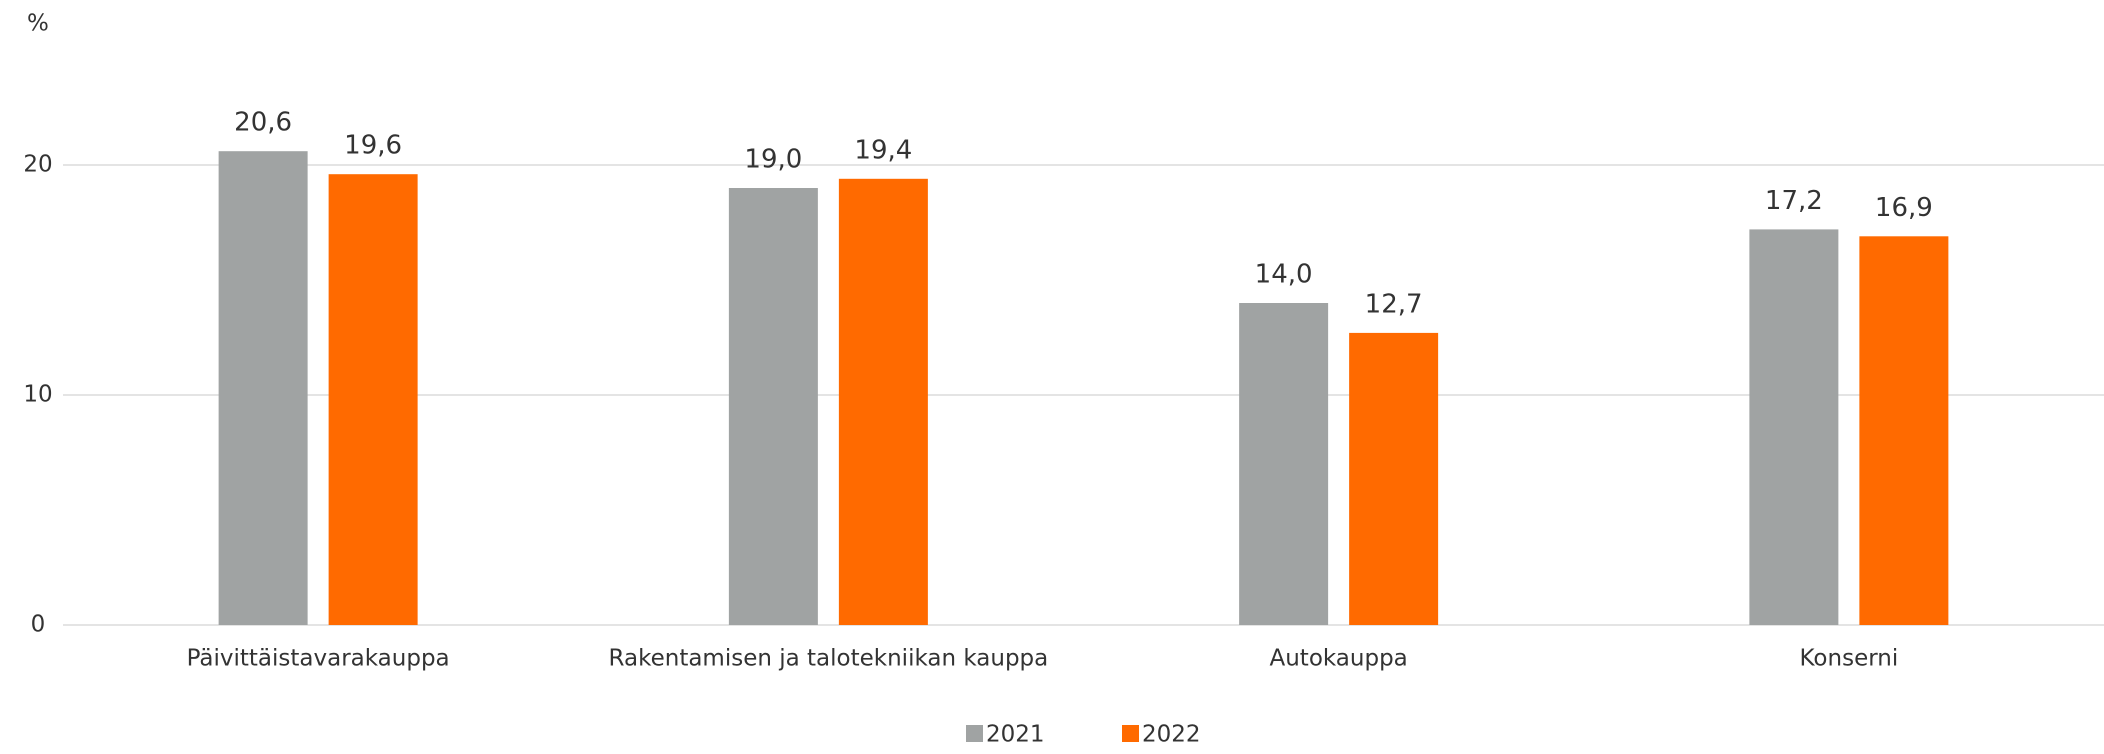 The image size is (2104, 754). I want to click on value-label: 19,4, so click(883, 150).